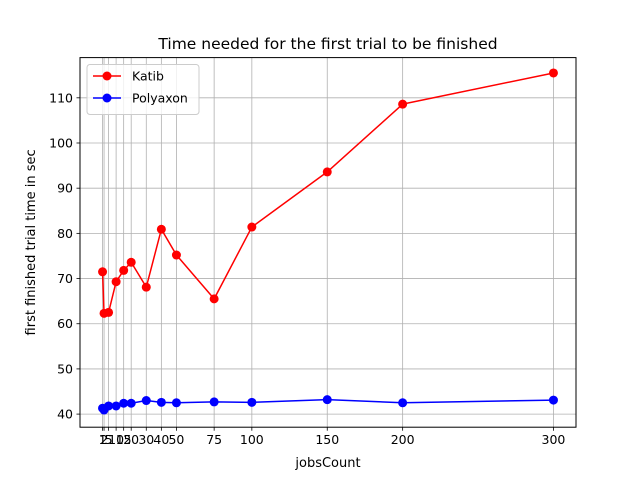 The image size is (640, 480). I want to click on x-axis-label: jobsCount, so click(327, 463).